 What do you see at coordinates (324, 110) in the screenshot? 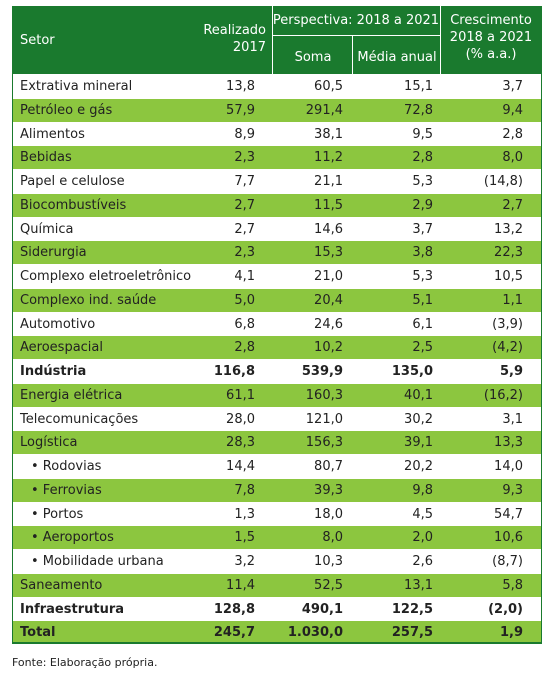
I see `cell-soma: 291,4` at bounding box center [324, 110].